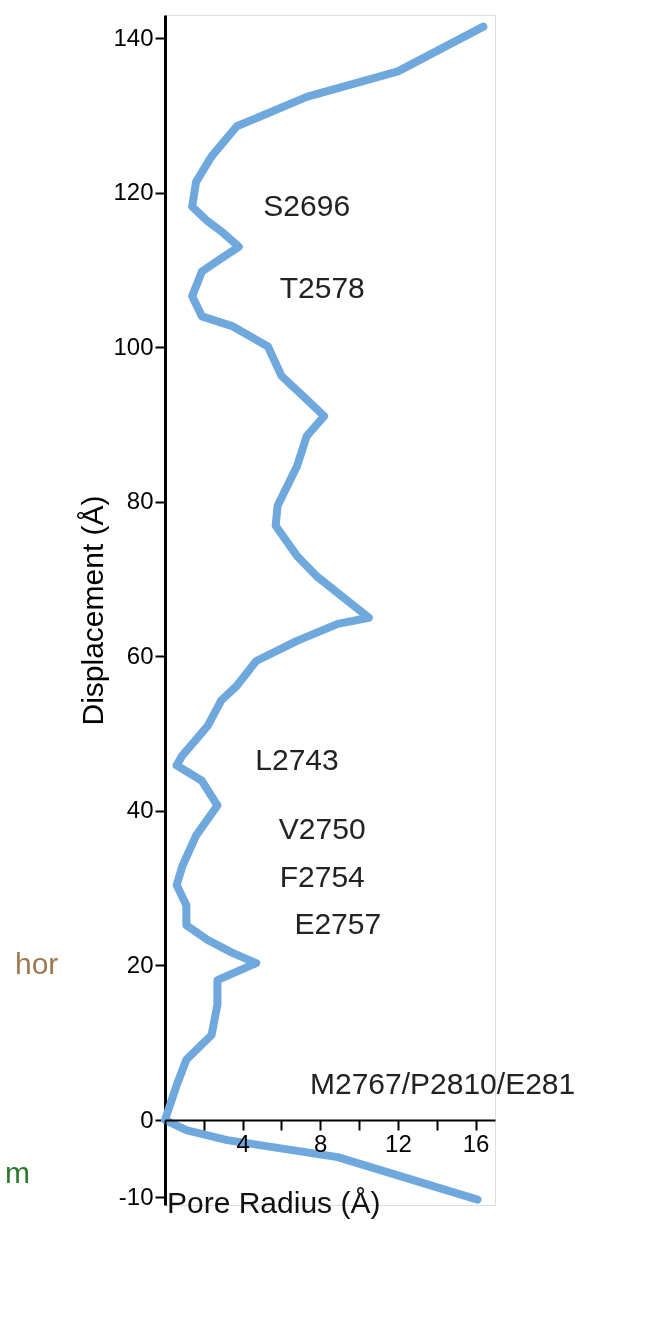 Image resolution: width=664 pixels, height=1343 pixels. Describe the element at coordinates (307, 205) in the screenshot. I see `annotation: S2696` at that location.